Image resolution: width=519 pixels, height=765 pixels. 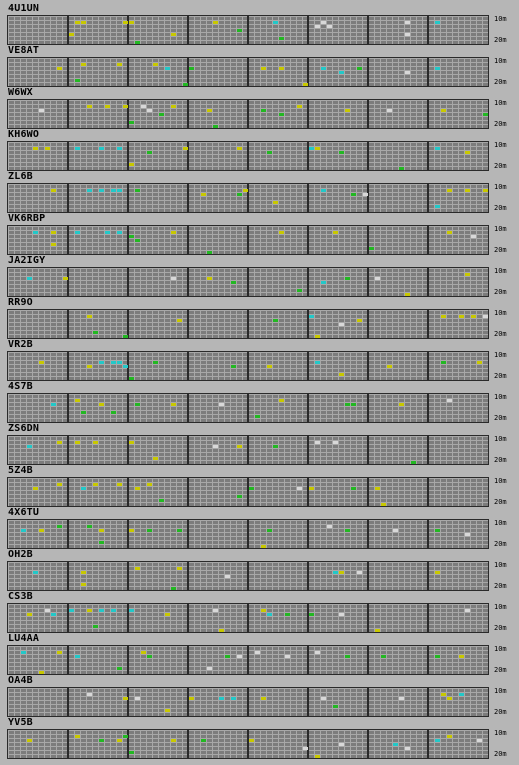 I want to click on station-row: CS3B 10m 20m, so click(x=259, y=610).